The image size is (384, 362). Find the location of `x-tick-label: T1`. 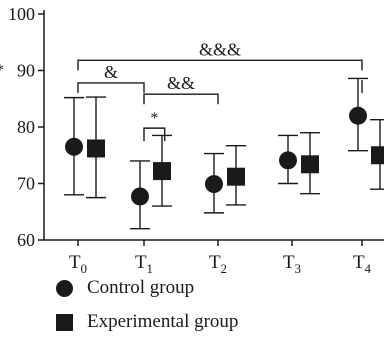

x-tick-label: T1 is located at coordinates (144, 264).